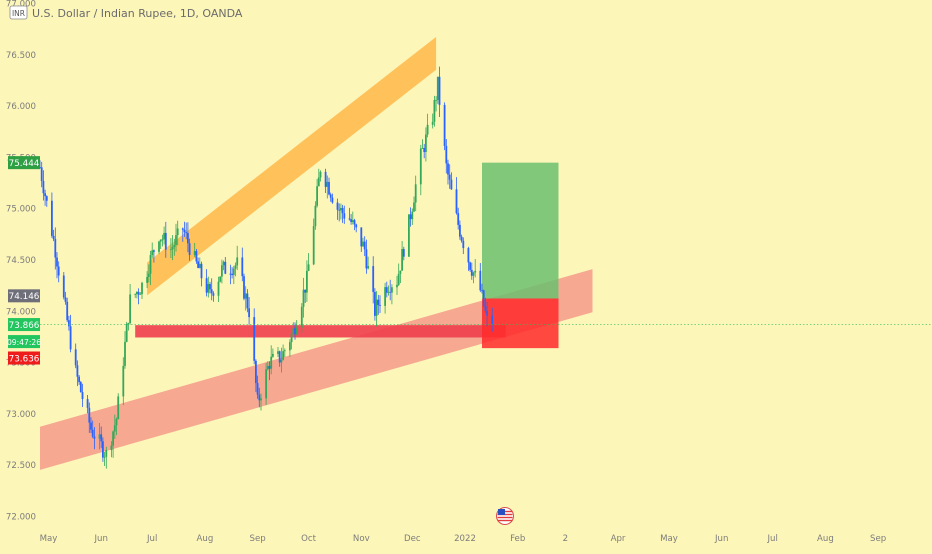 The image size is (932, 554). What do you see at coordinates (520, 230) in the screenshot?
I see `profit-target-zone` at bounding box center [520, 230].